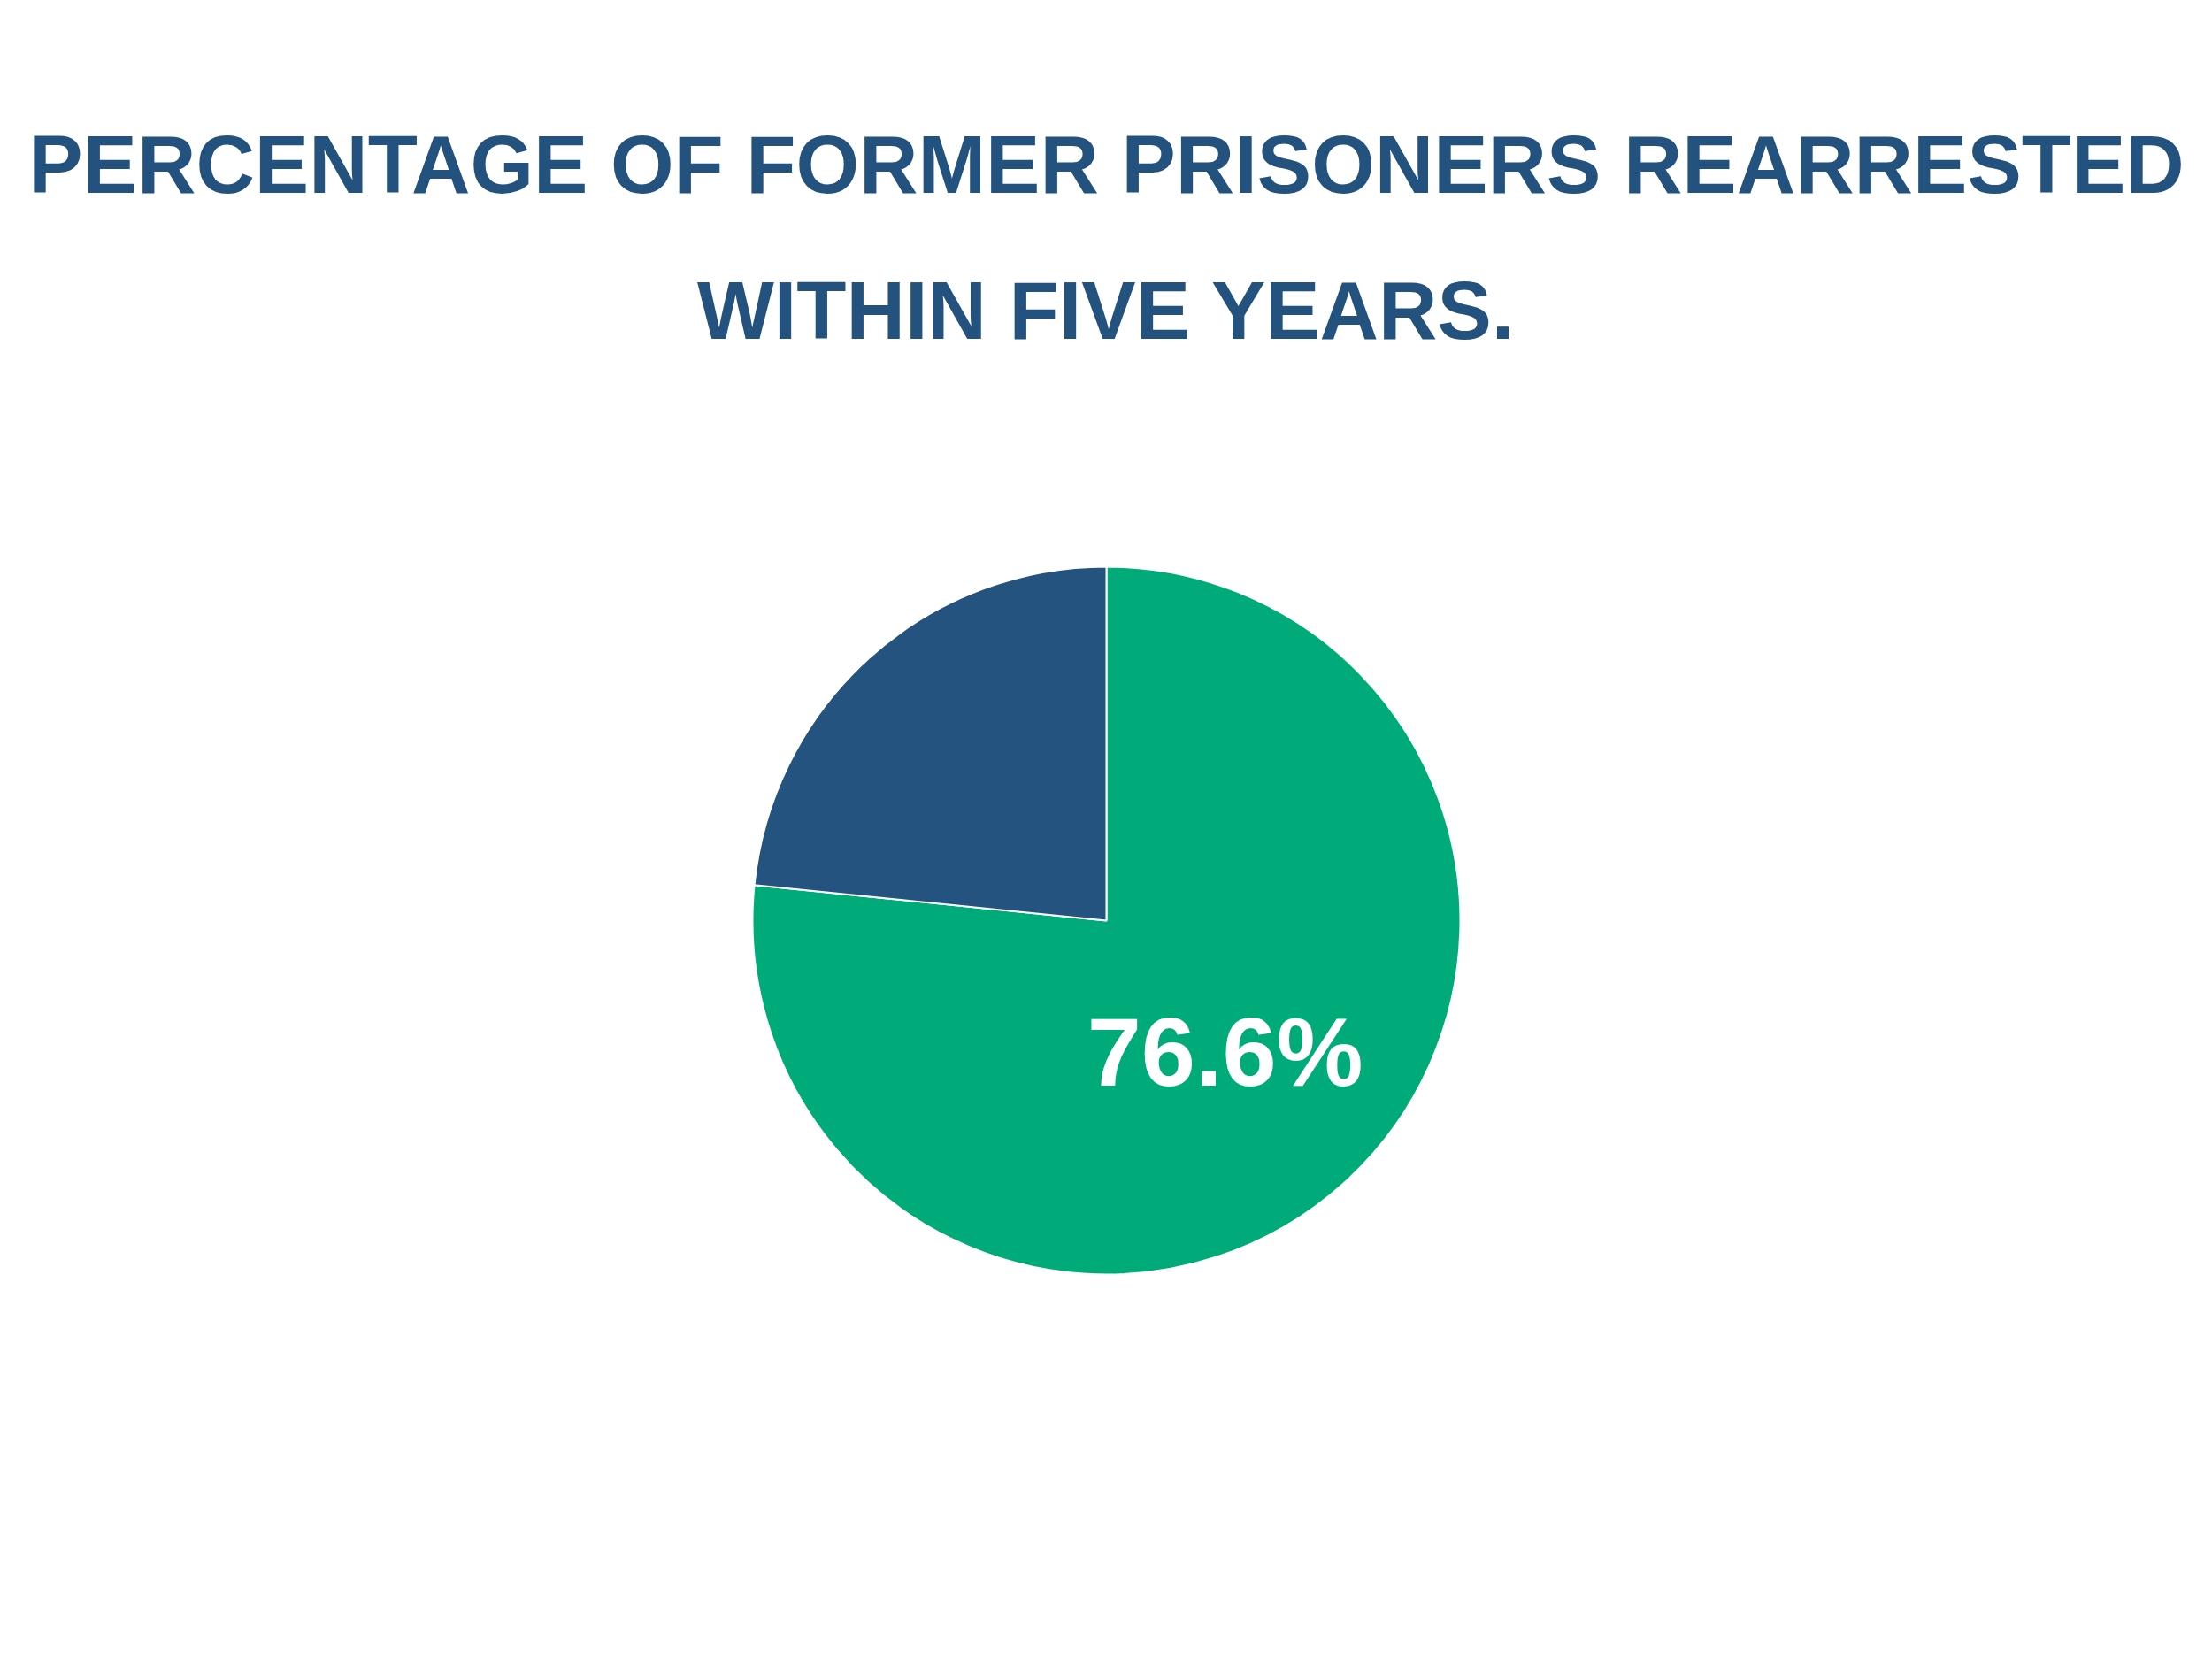 The width and height of the screenshot is (2212, 1659). I want to click on data-label: 76.6%, so click(1225, 1052).